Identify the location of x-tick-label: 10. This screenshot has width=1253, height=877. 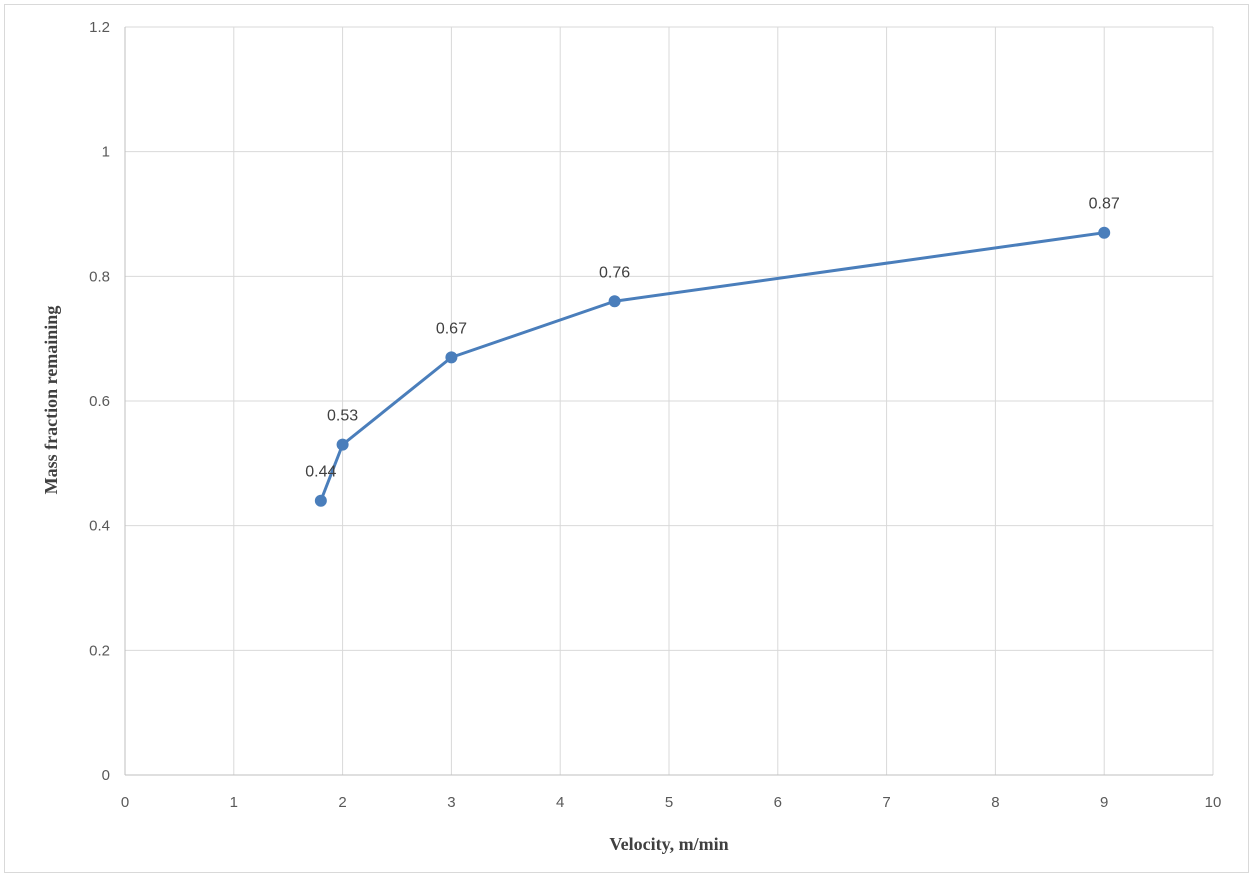
(1213, 802).